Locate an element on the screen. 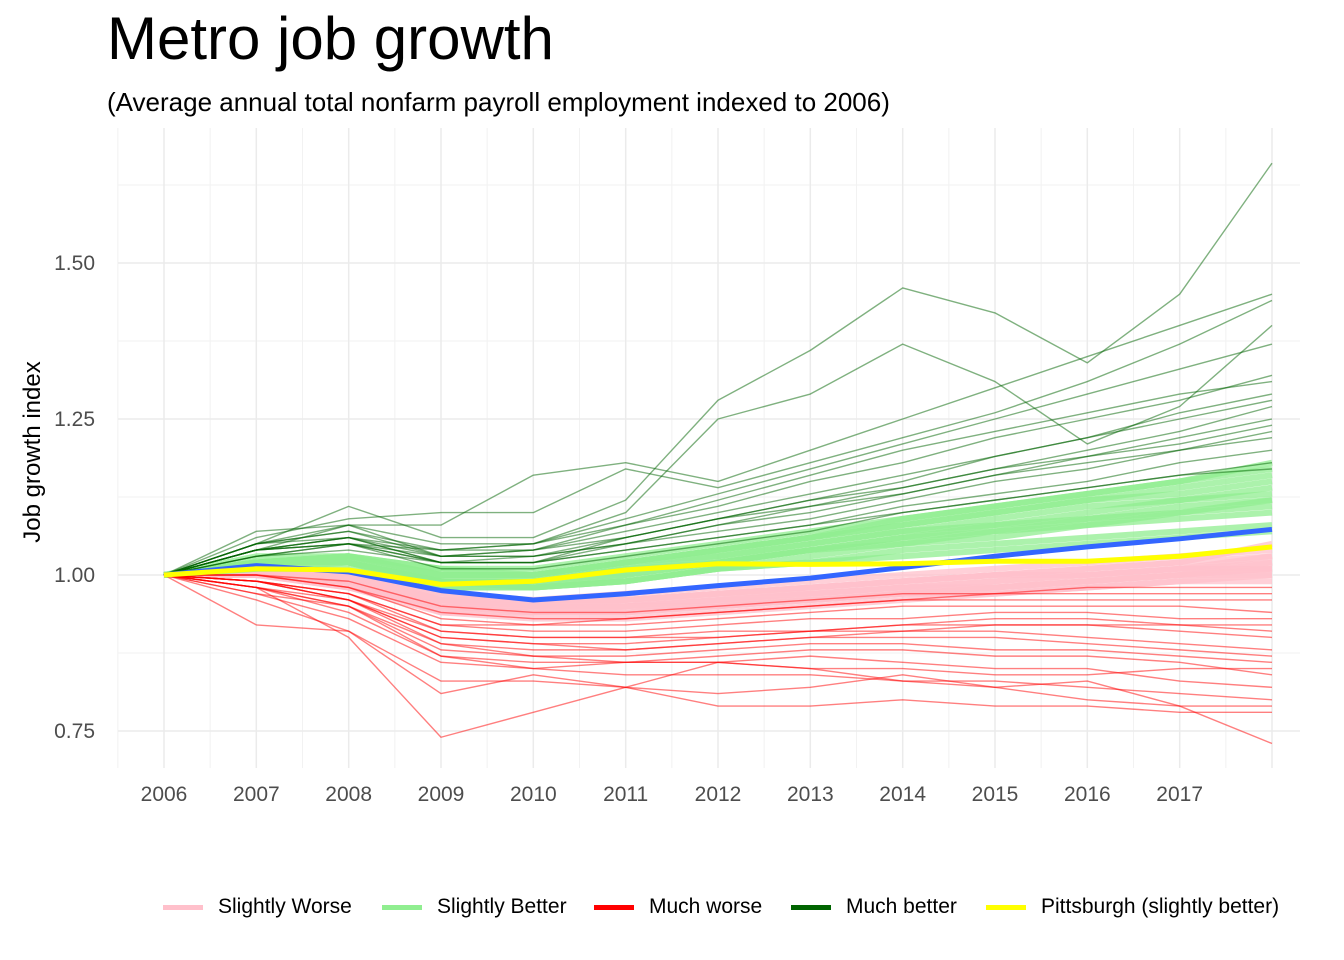 This screenshot has height=960, width=1344. legend-item: Pittsburgh (slightly better) is located at coordinates (1132, 907).